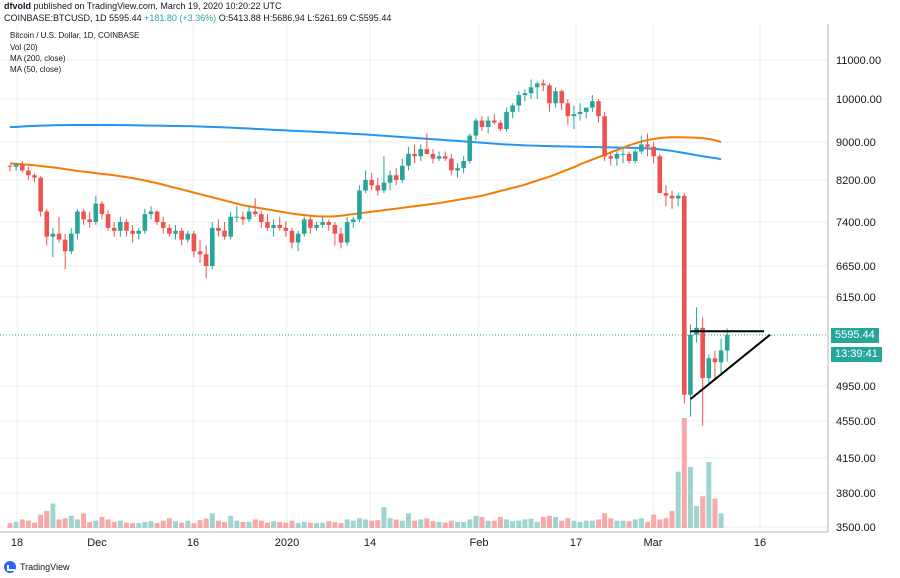  What do you see at coordinates (856, 267) in the screenshot?
I see `price-tick-label: 6650.00` at bounding box center [856, 267].